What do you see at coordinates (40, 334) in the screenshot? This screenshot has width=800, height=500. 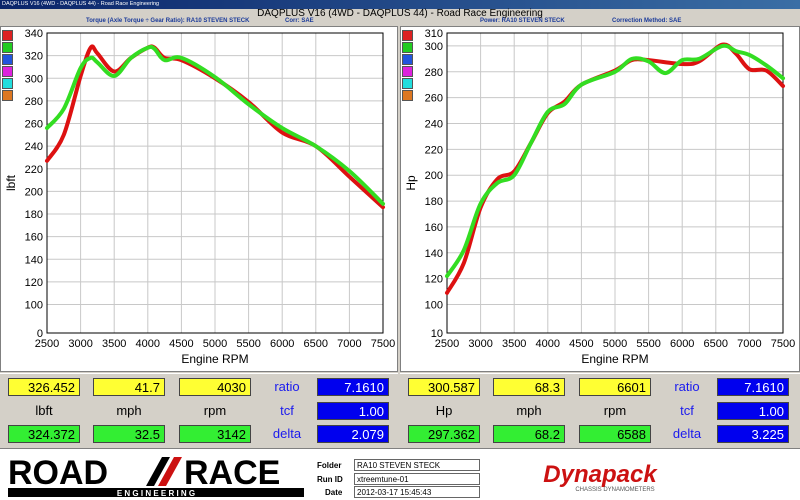 I see `y-tick-label: 0` at bounding box center [40, 334].